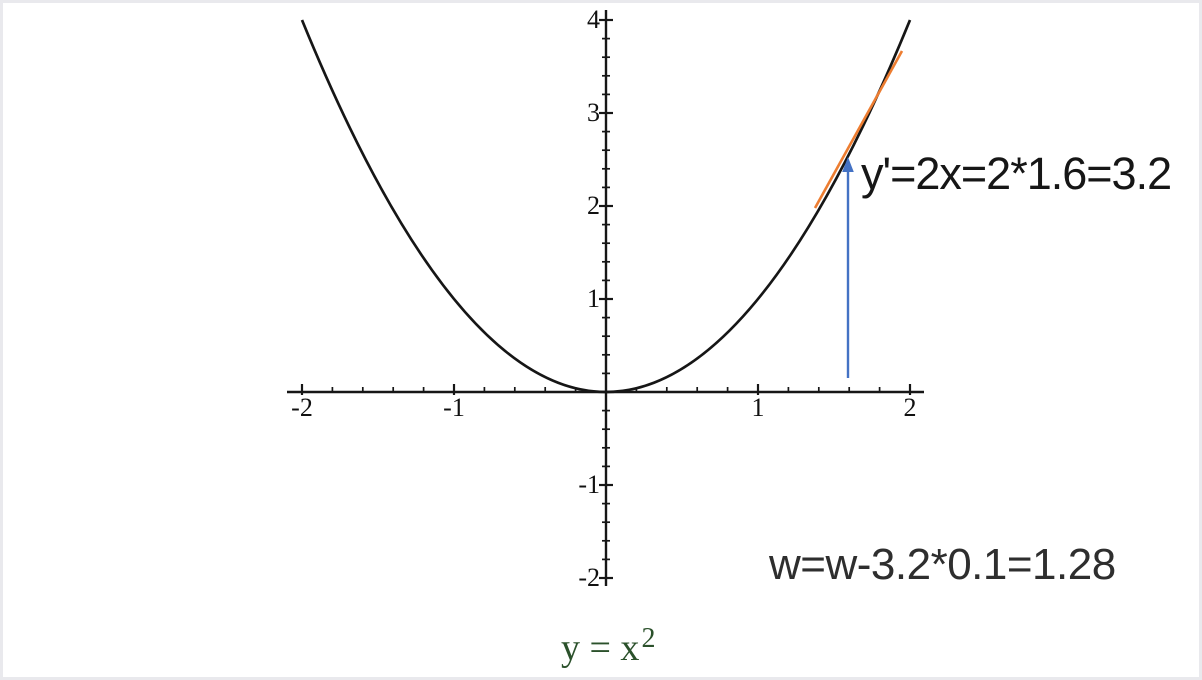  What do you see at coordinates (589, 577) in the screenshot?
I see `y-tick-label: -2` at bounding box center [589, 577].